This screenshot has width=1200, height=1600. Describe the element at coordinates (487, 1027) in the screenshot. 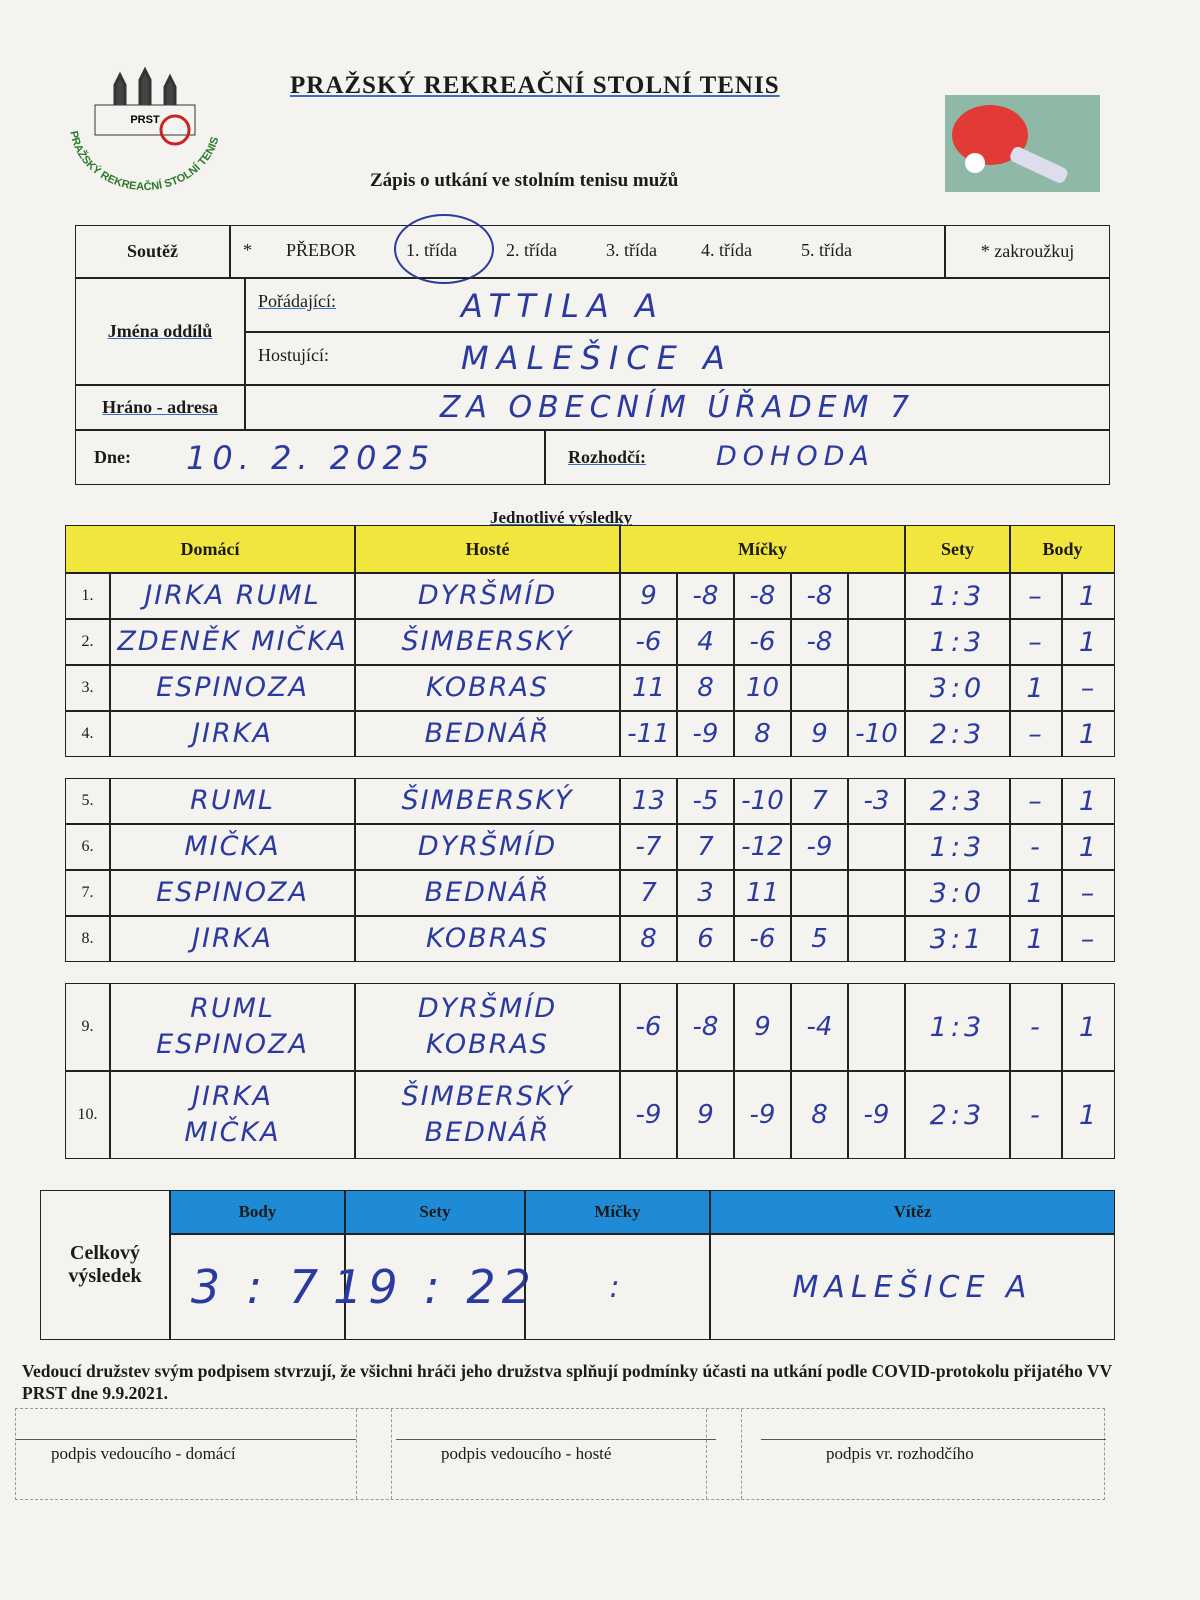

I see `guest-cell: DYRŠMÍD KOBRAS` at that location.